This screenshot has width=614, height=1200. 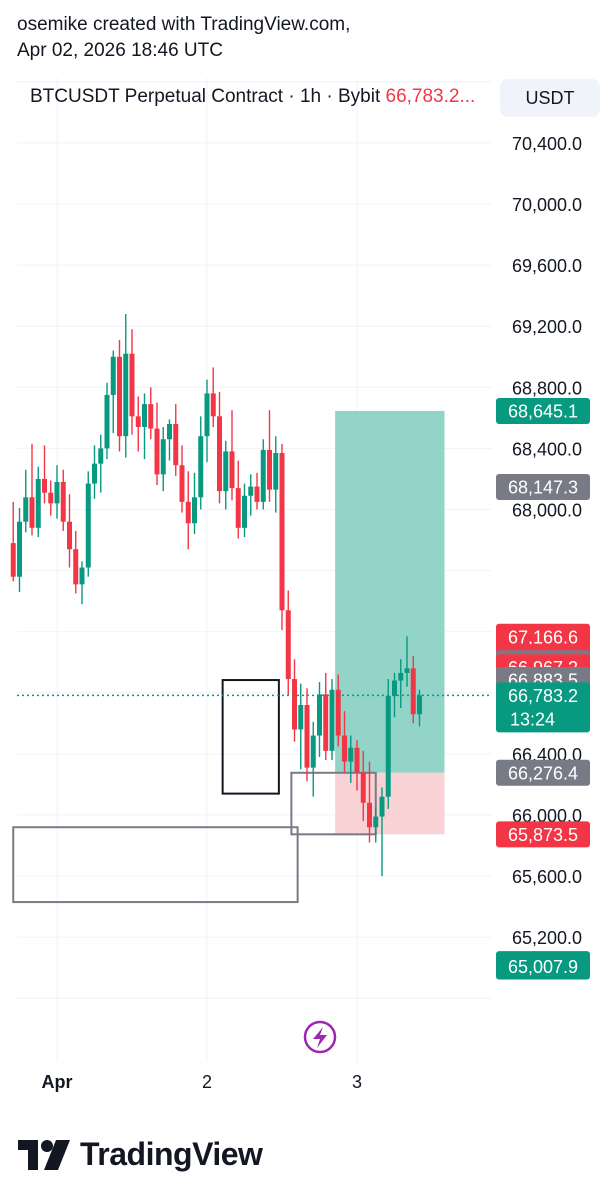 What do you see at coordinates (547, 816) in the screenshot?
I see `price-tick-label: 66,000.0` at bounding box center [547, 816].